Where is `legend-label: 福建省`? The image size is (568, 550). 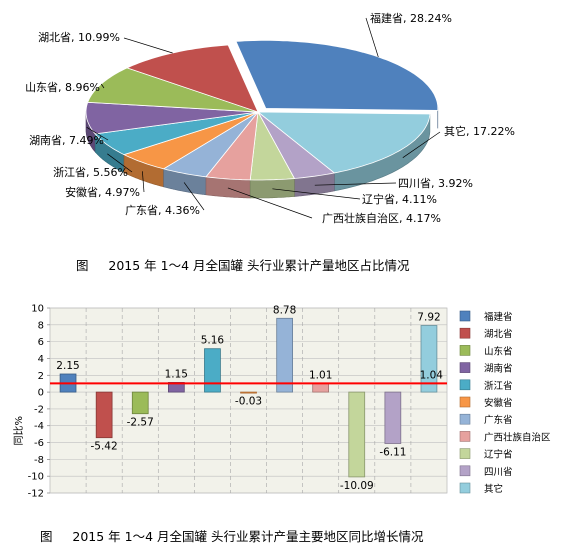
legend-label: 福建省 is located at coordinates (498, 317).